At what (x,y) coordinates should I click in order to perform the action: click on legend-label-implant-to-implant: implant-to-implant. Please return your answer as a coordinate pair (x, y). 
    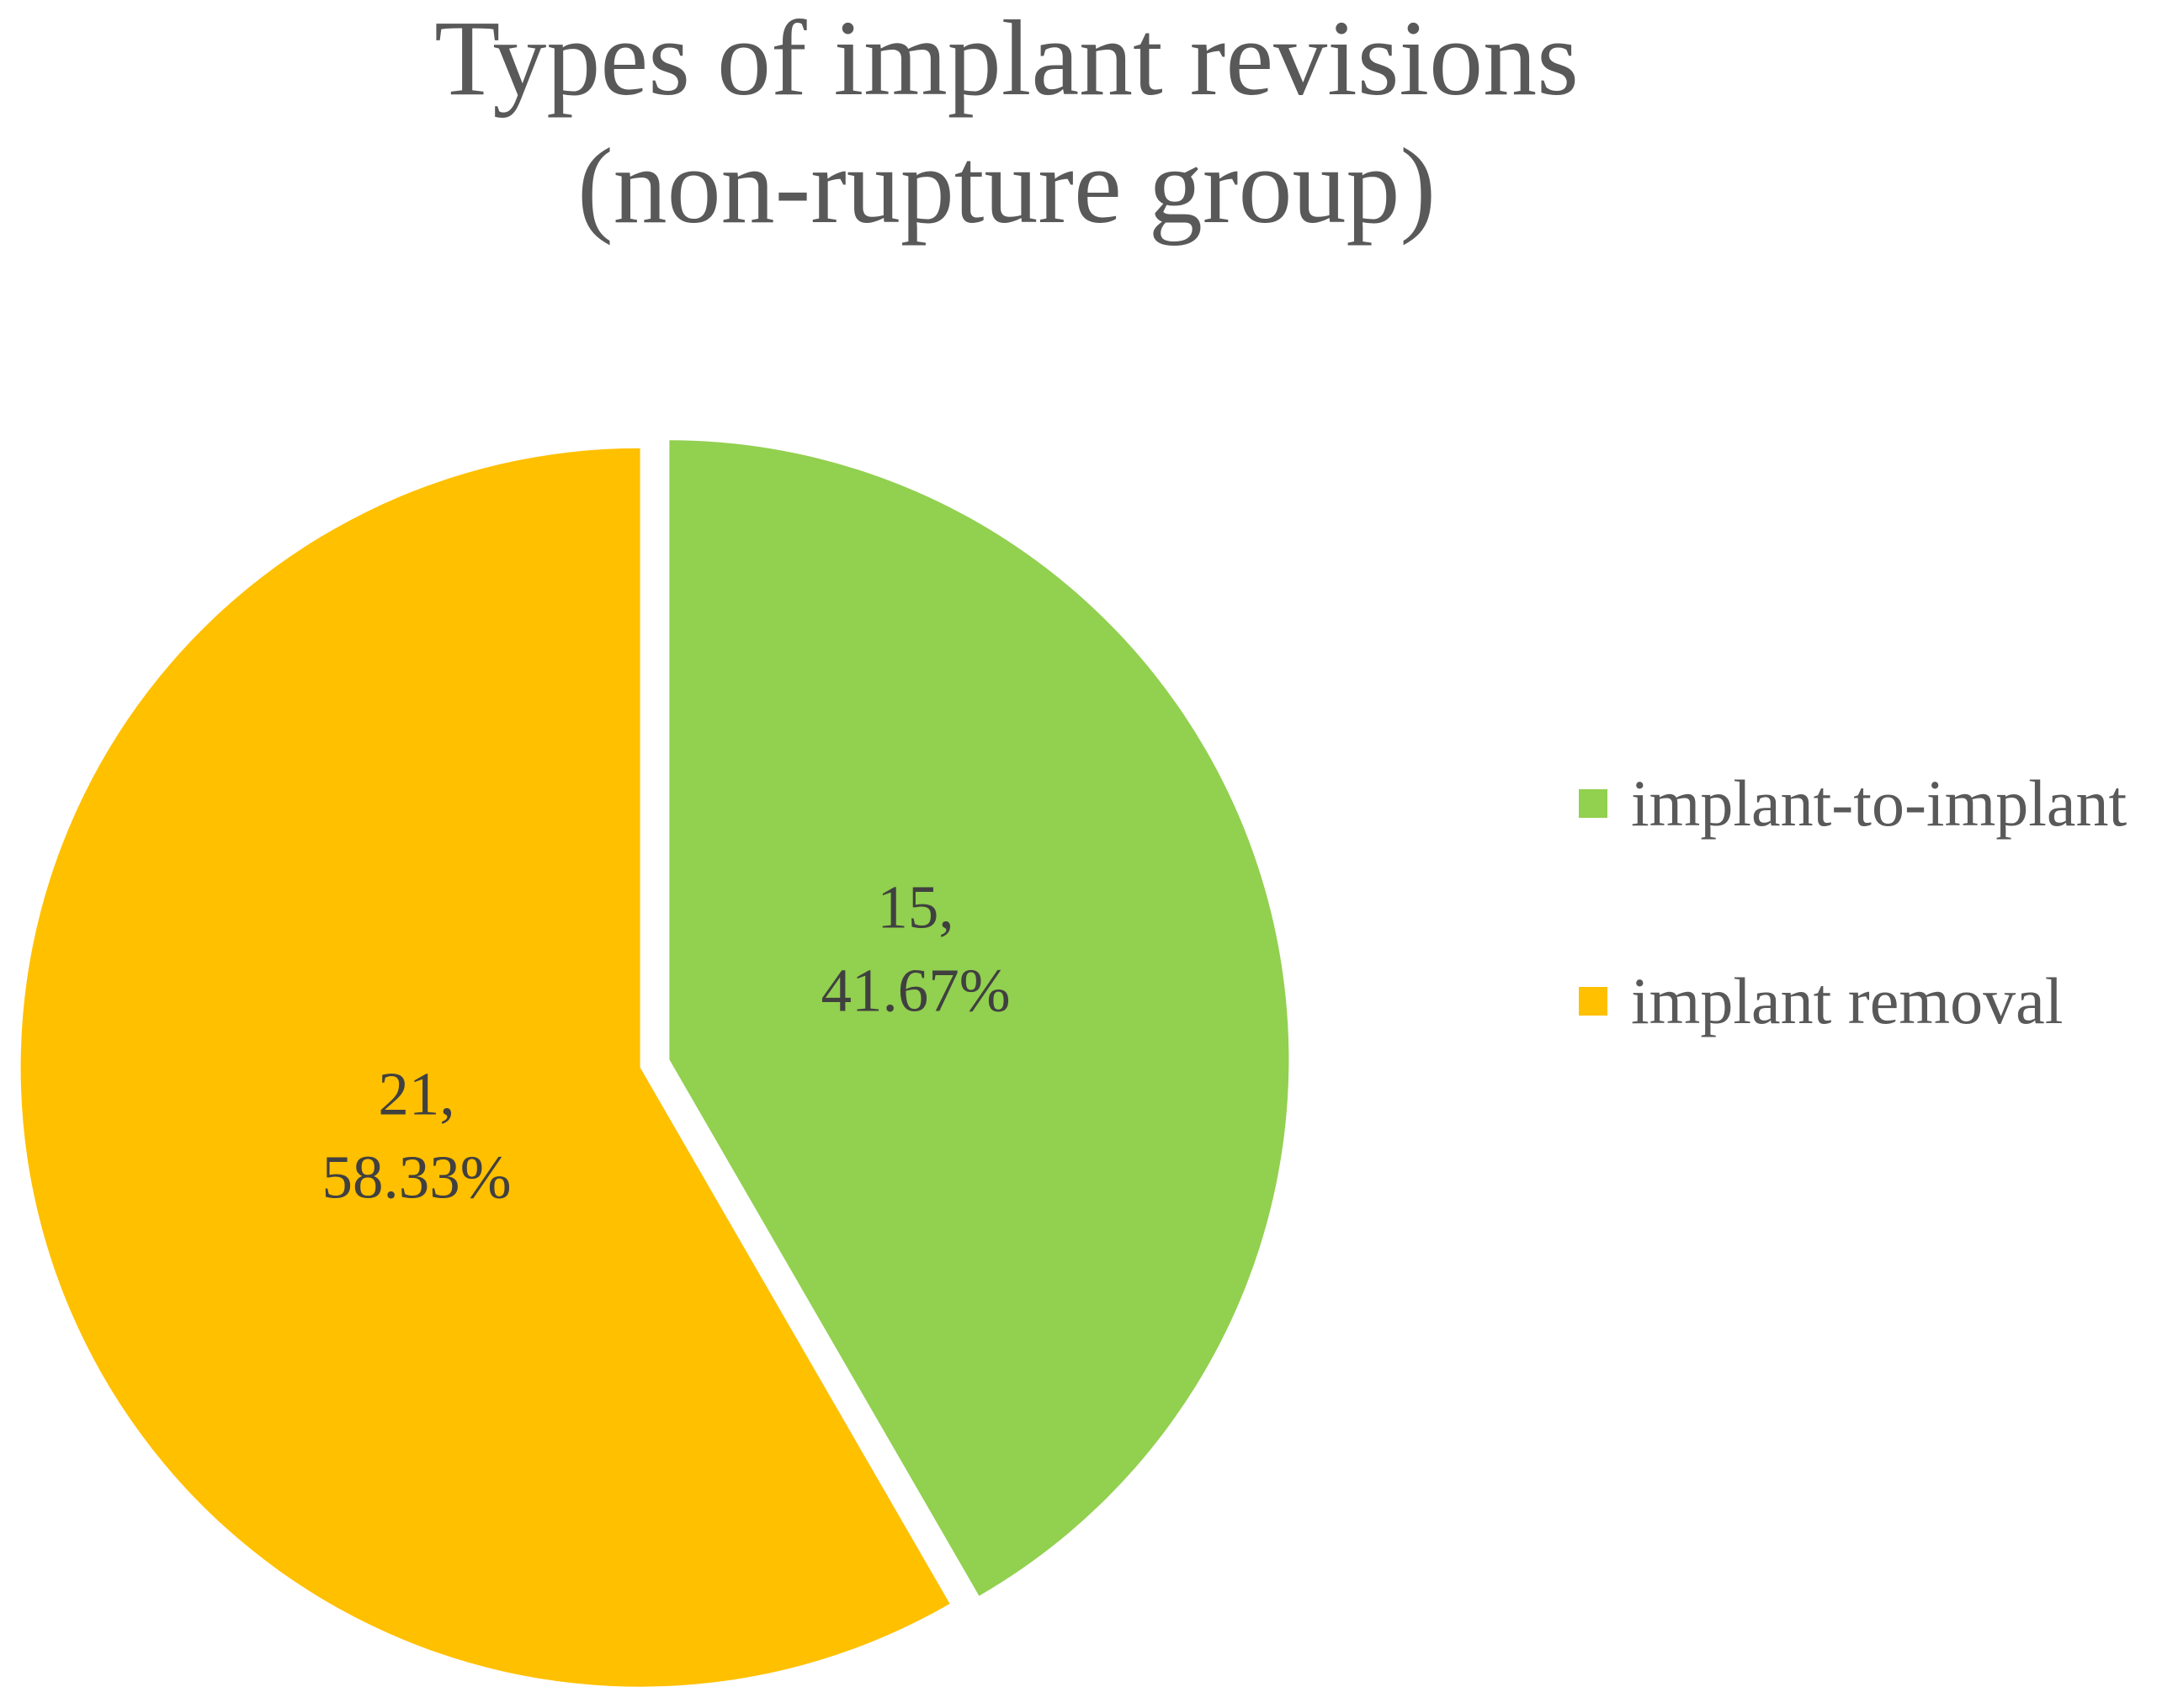
    Looking at the image, I should click on (1879, 803).